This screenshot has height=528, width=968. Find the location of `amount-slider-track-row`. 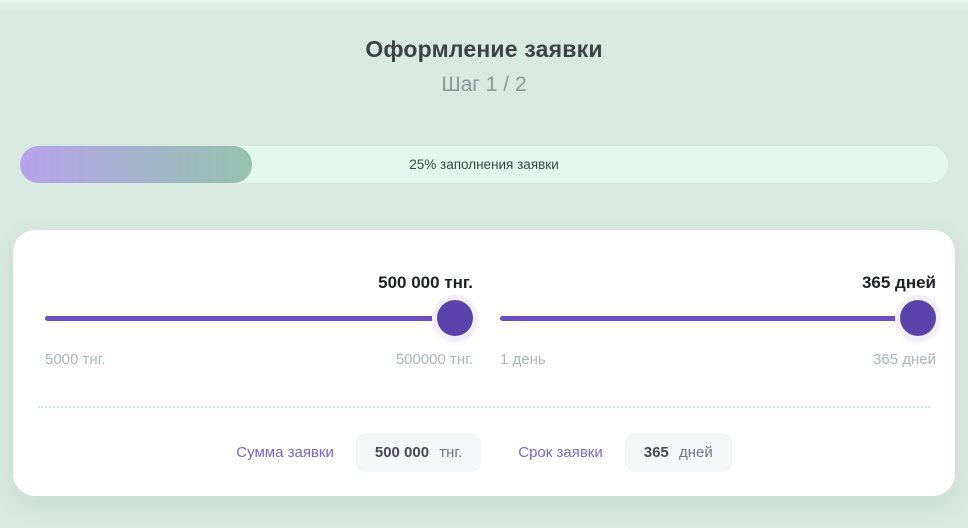

amount-slider-track-row is located at coordinates (259, 318).